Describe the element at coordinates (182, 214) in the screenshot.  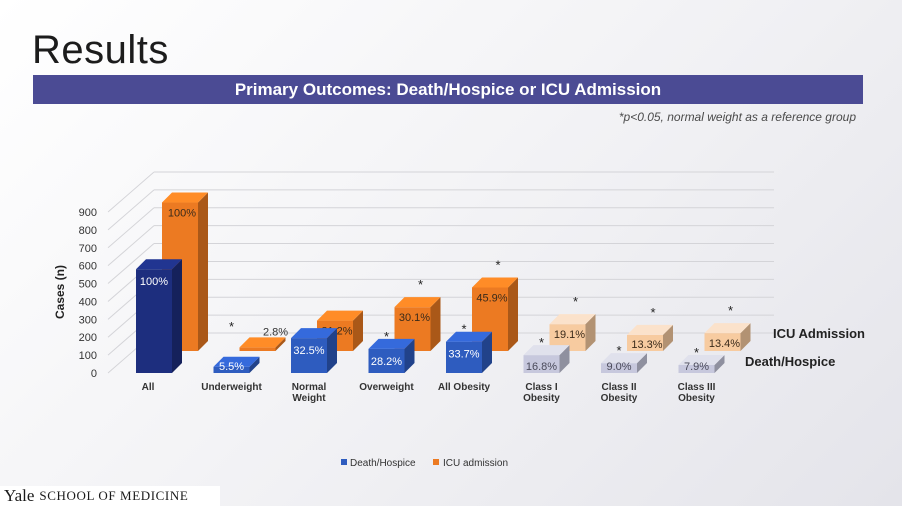
I see `icu-data-label: 100%` at that location.